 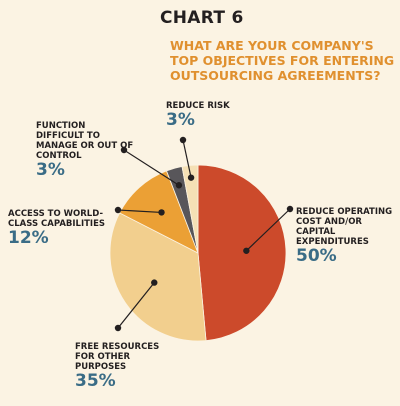 What do you see at coordinates (268, 230) in the screenshot?
I see `connector-line-reduce-cost` at bounding box center [268, 230].